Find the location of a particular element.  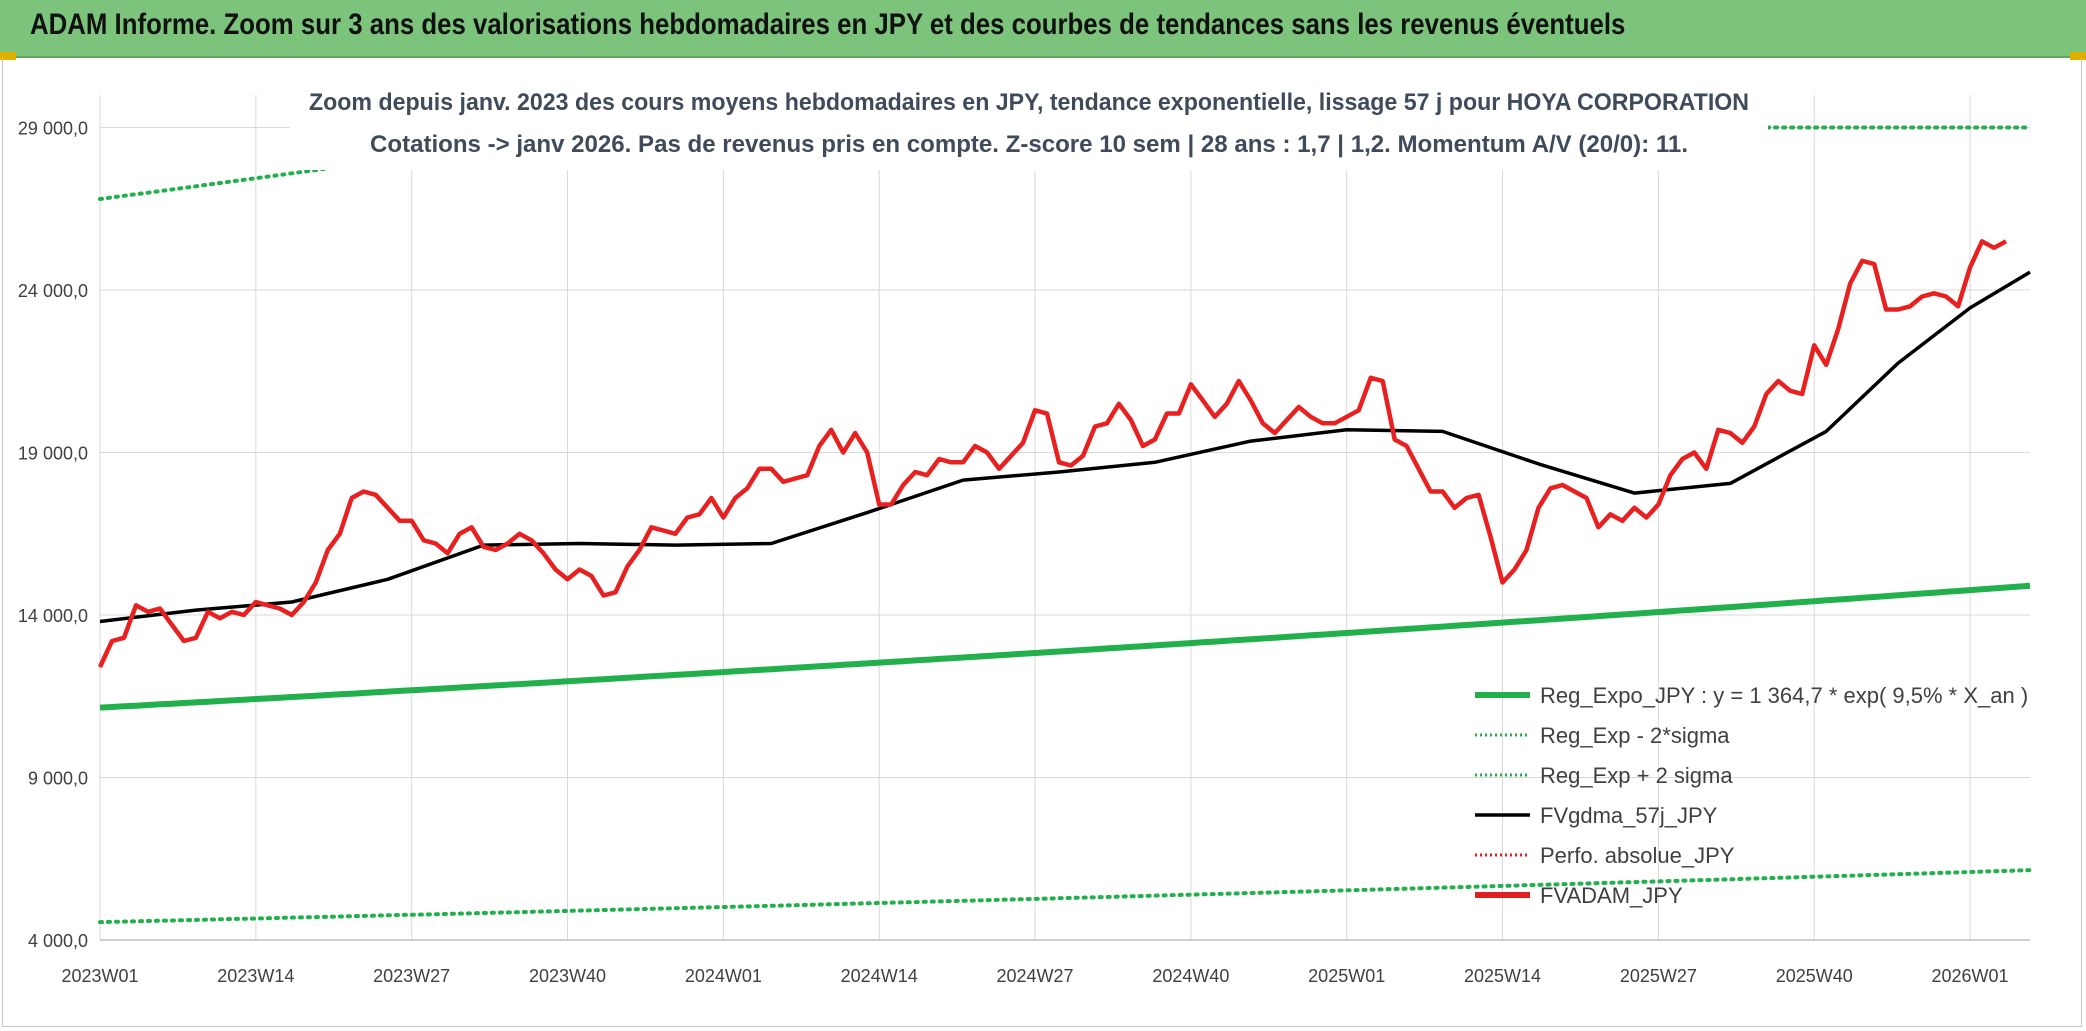

legend-label: Reg_Exp + 2 sigma is located at coordinates (1636, 775).